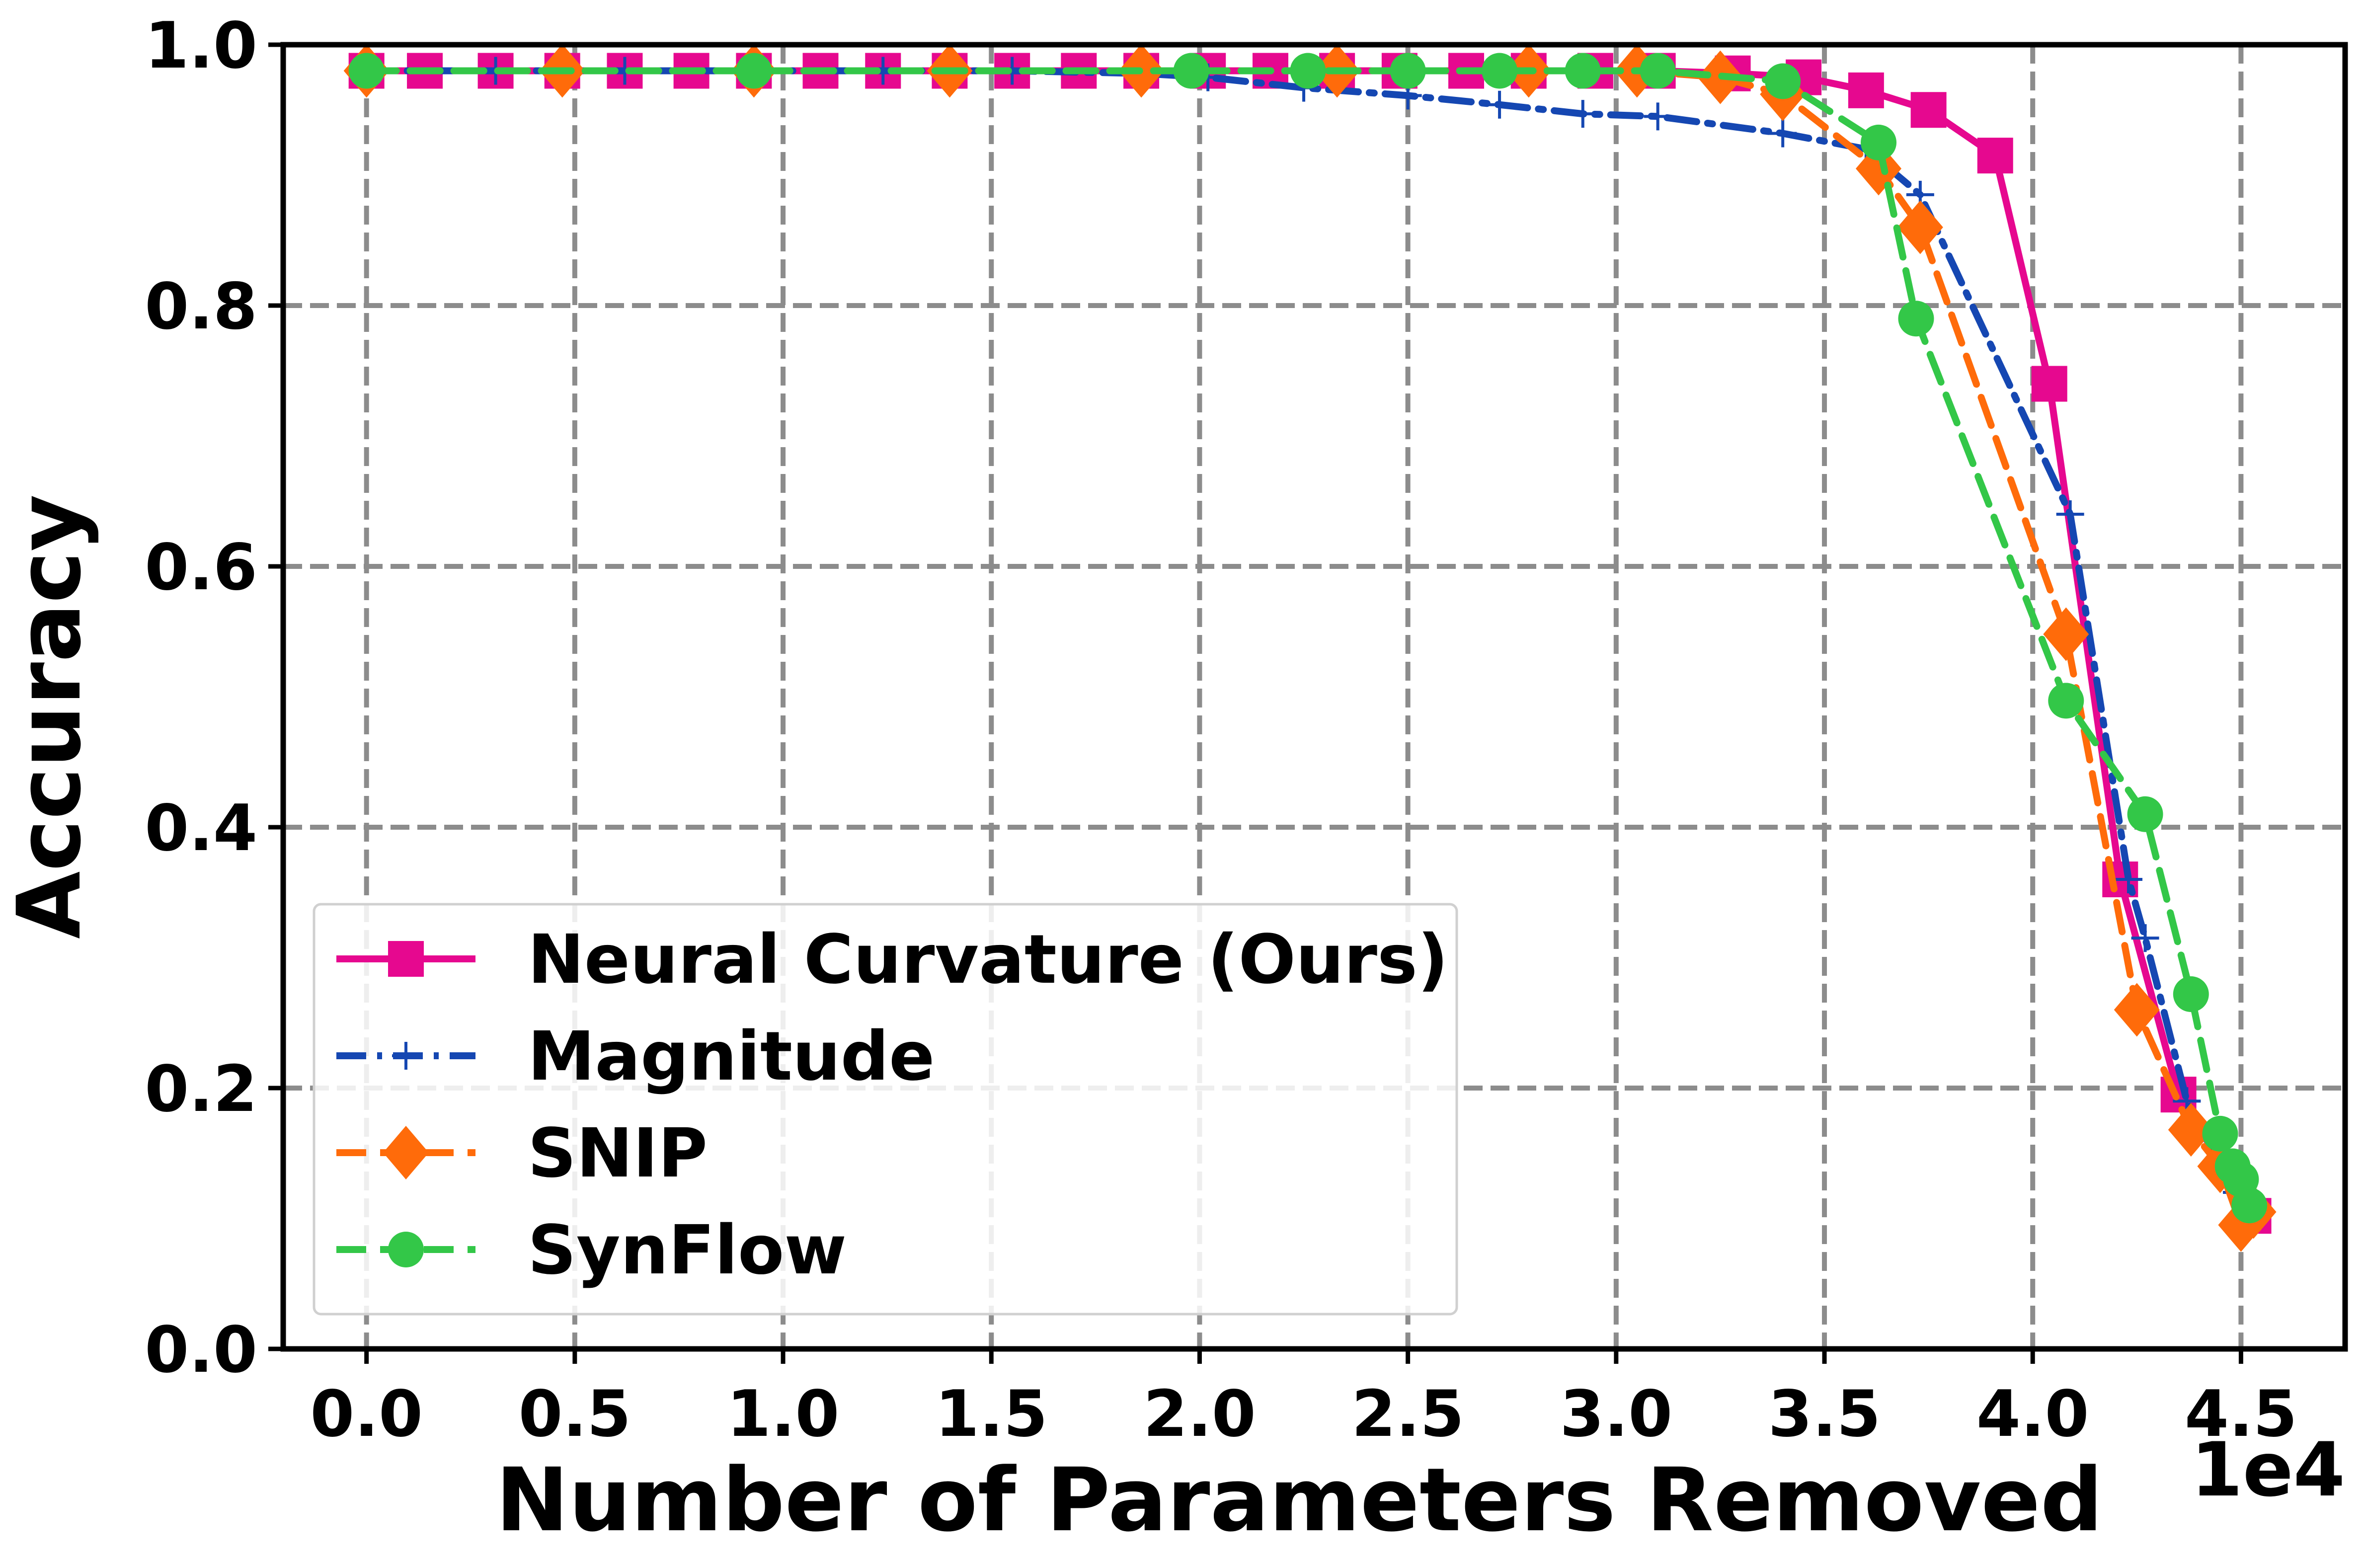 The height and width of the screenshot is (1568, 2364). I want to click on y-tick-label: 0.2, so click(201, 1089).